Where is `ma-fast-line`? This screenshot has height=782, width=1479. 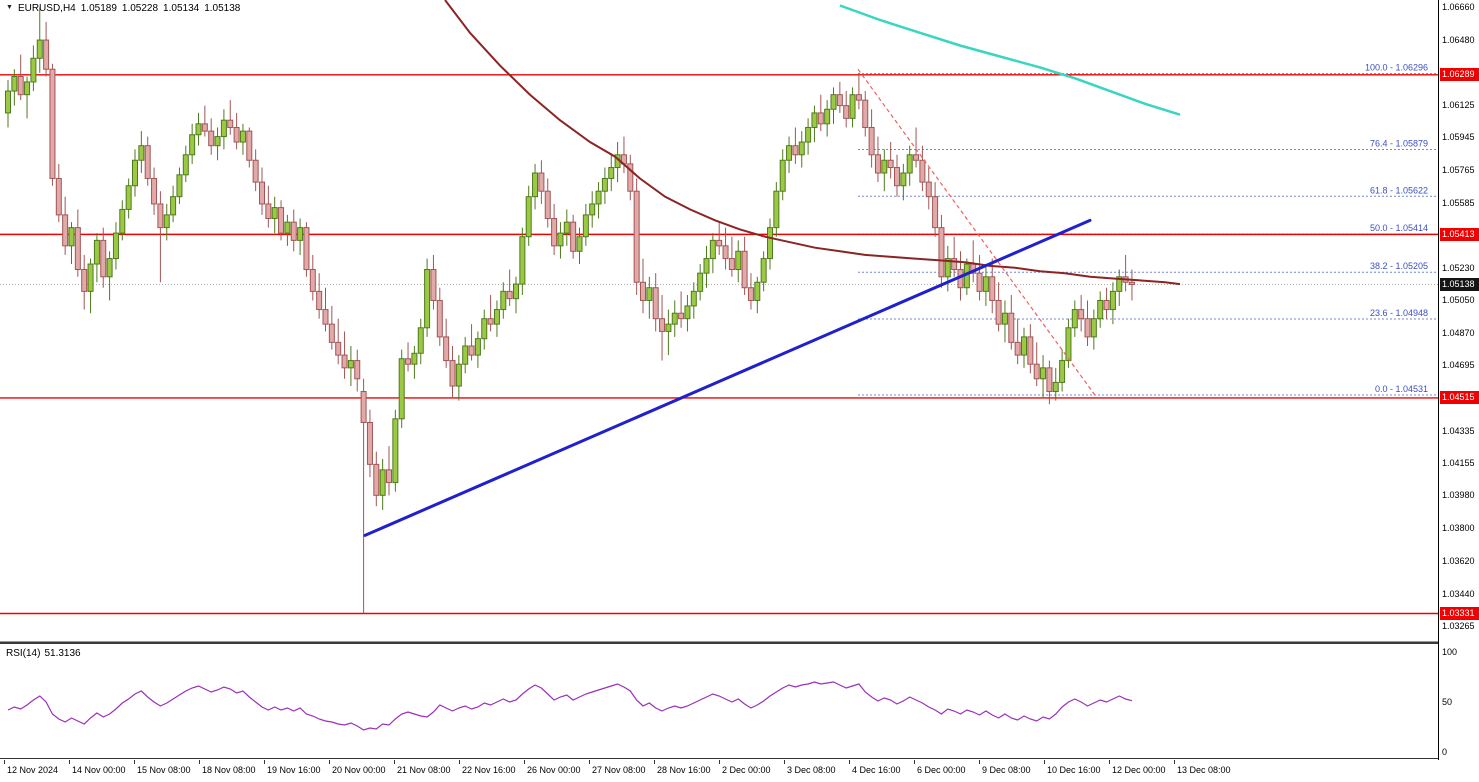 ma-fast-line is located at coordinates (1010, 60).